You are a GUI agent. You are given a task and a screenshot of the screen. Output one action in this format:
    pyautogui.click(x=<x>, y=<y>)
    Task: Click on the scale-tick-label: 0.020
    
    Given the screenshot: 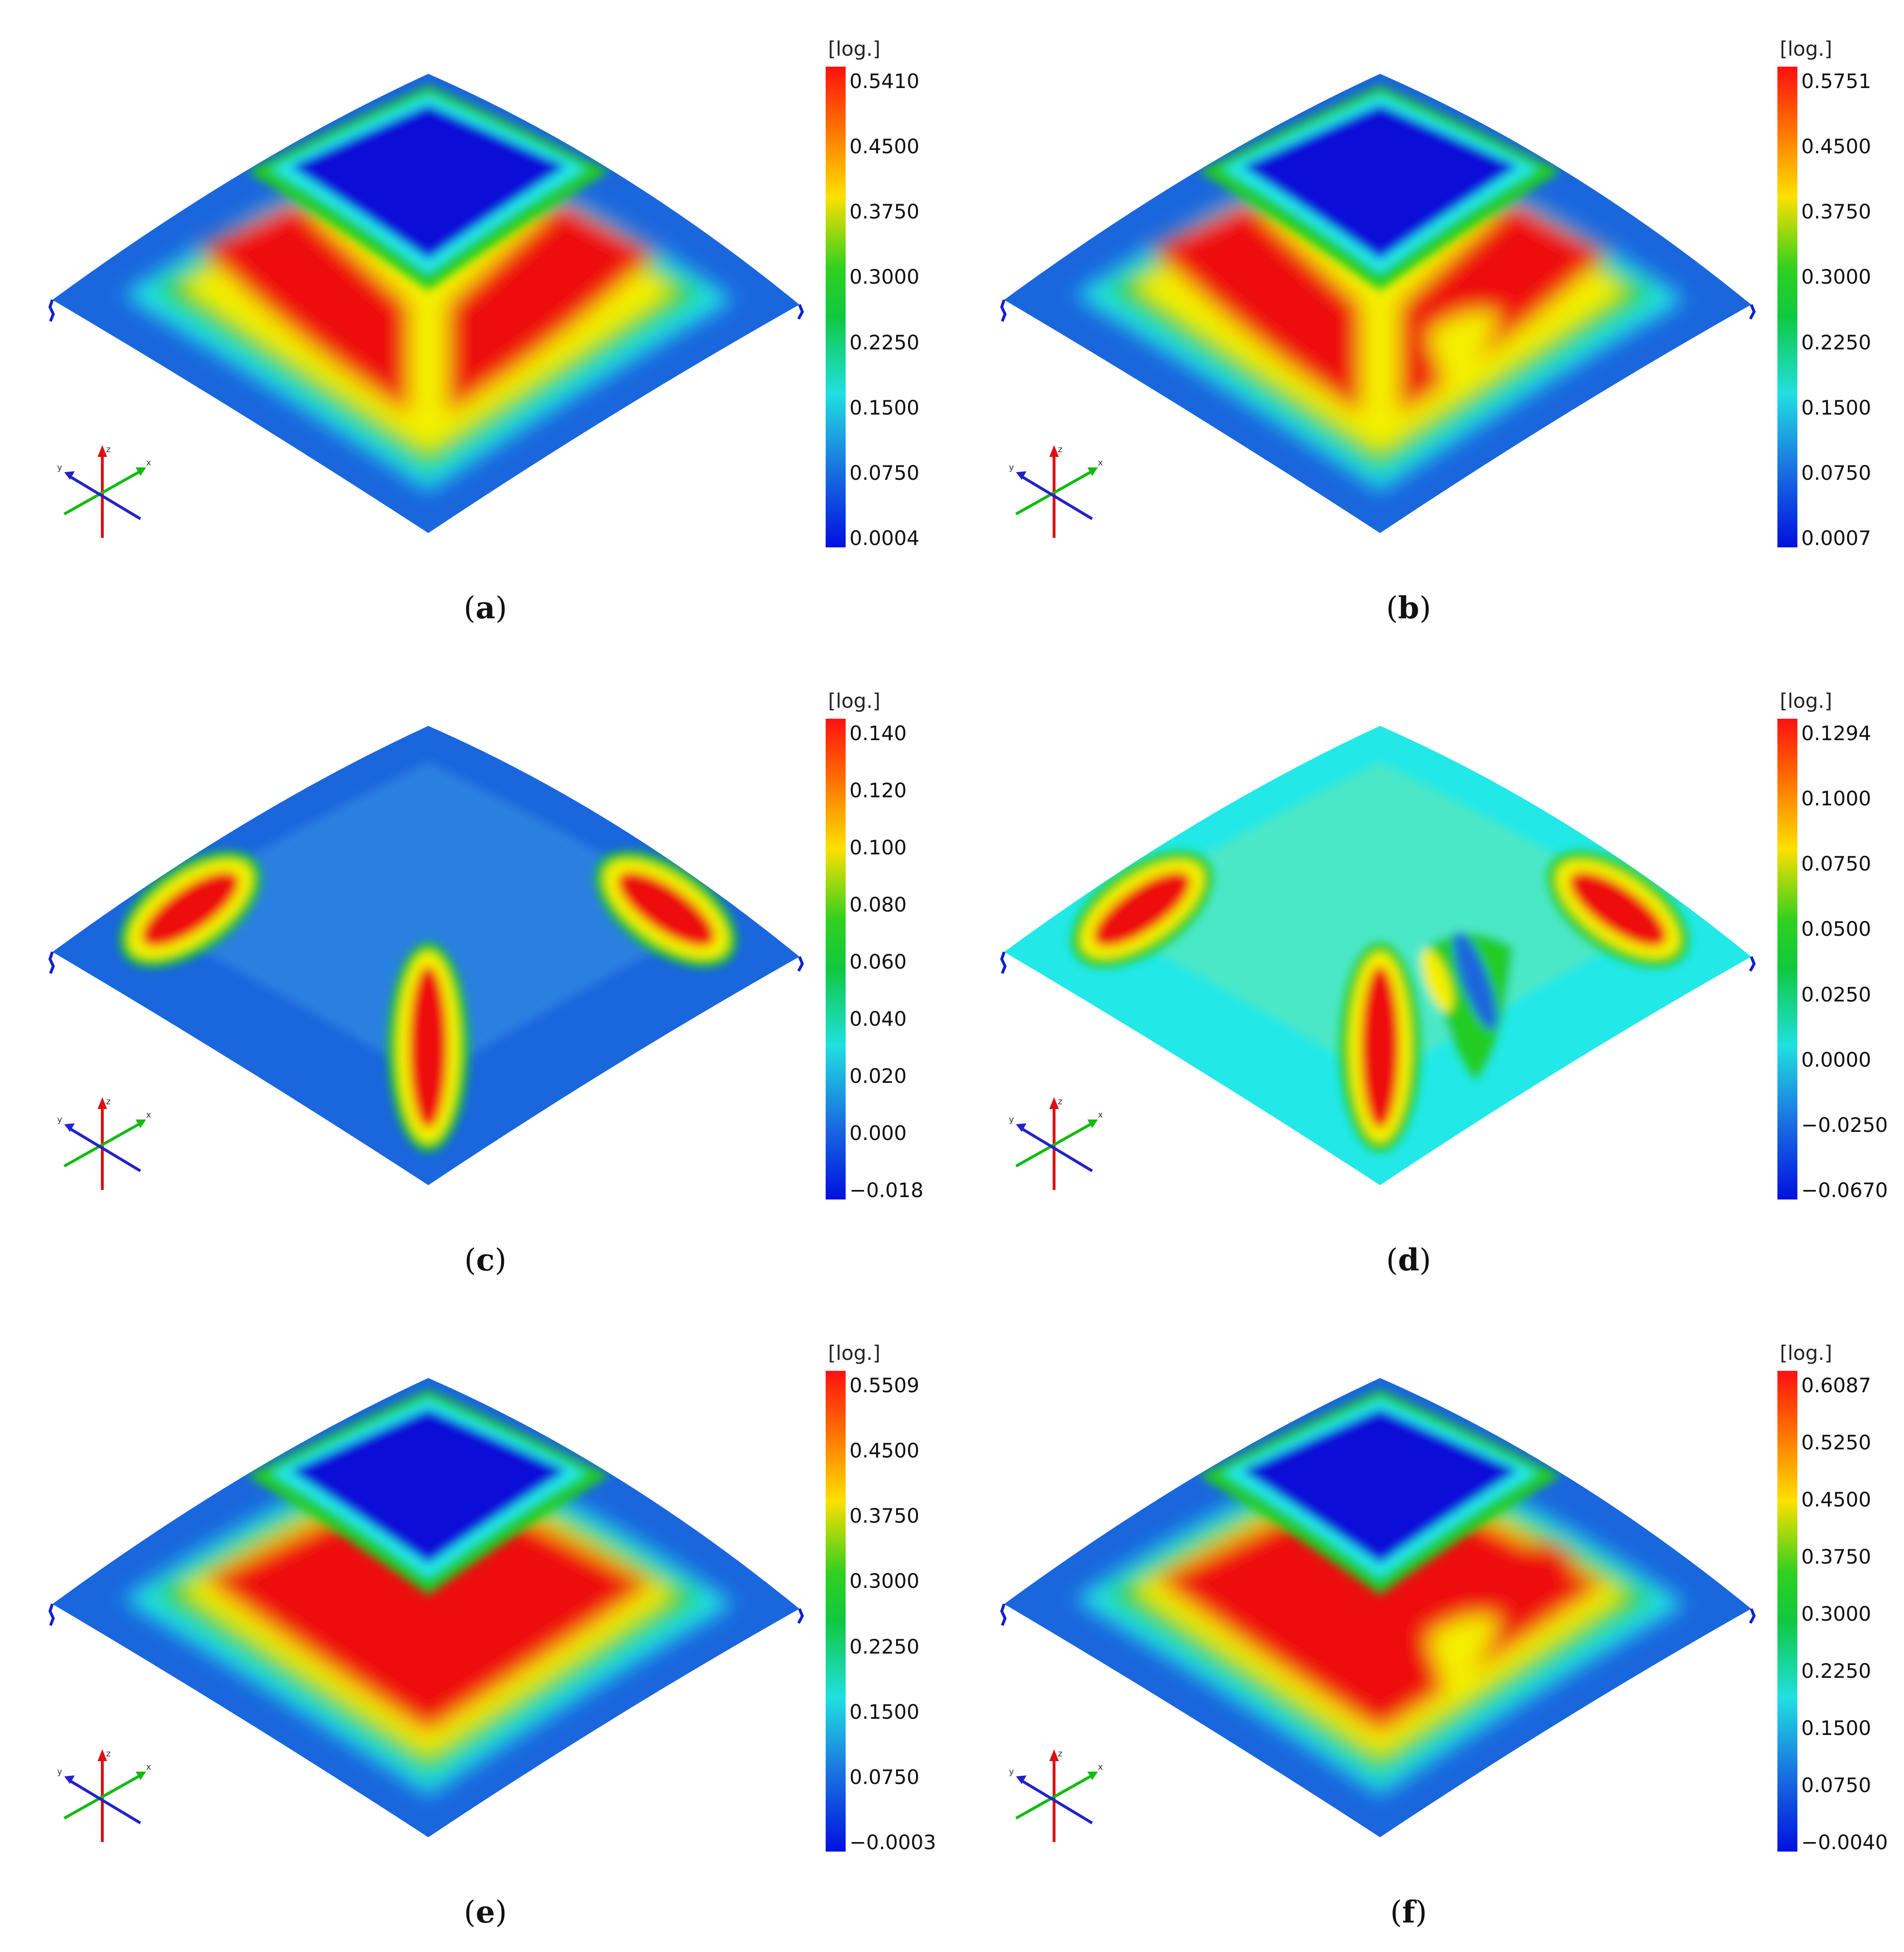 What is the action you would take?
    pyautogui.click(x=878, y=1076)
    